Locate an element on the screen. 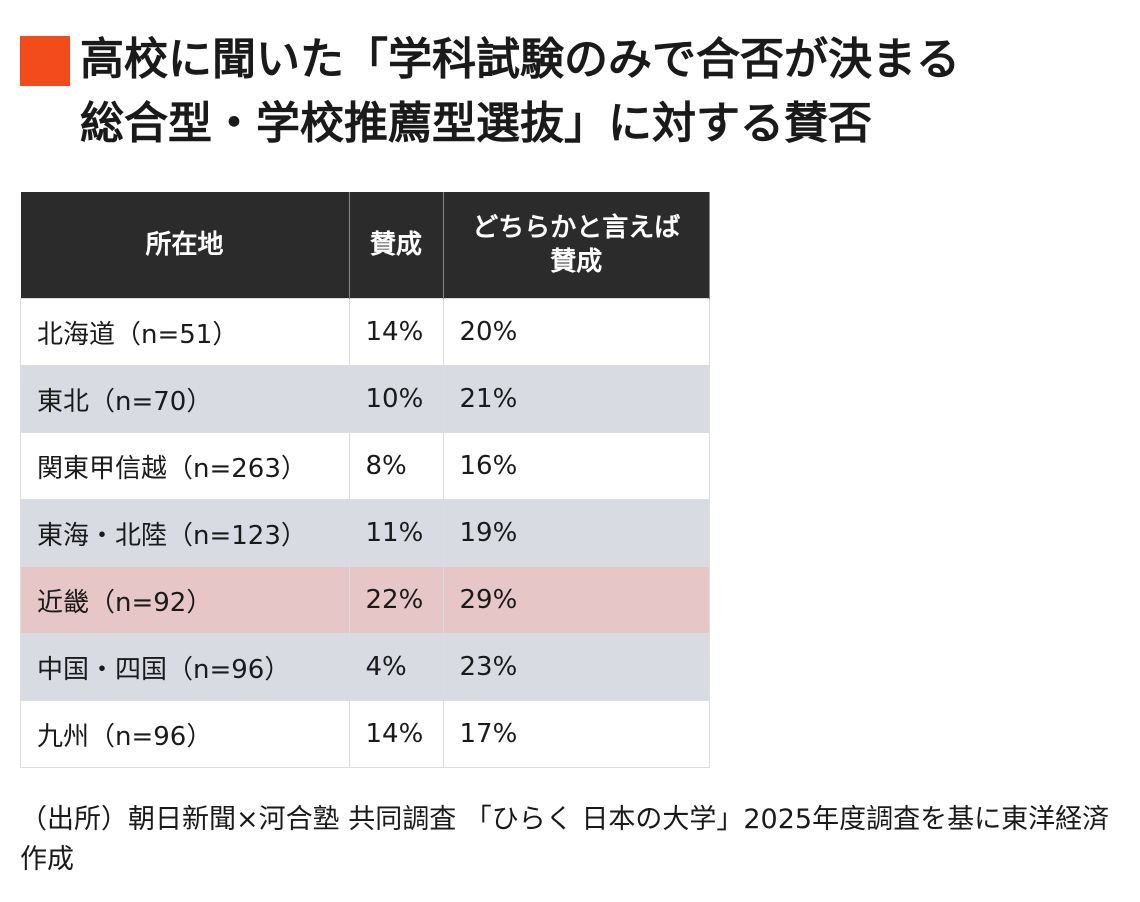 The width and height of the screenshot is (1140, 902). table-cell: 23% is located at coordinates (576, 667).